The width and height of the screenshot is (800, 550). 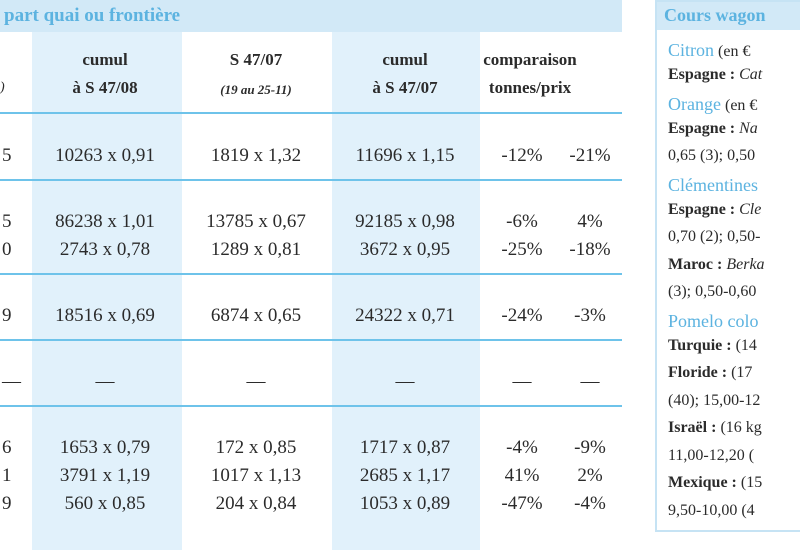 What do you see at coordinates (751, 482) in the screenshot?
I see `sidebar-text: (15` at bounding box center [751, 482].